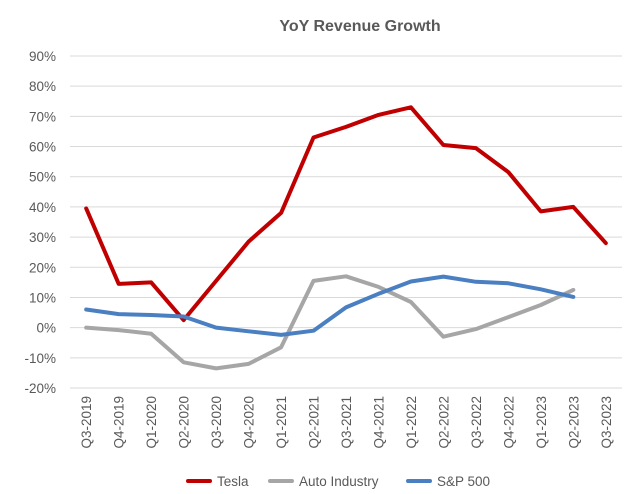  I want to click on y-tick-label: 70%, so click(42, 116).